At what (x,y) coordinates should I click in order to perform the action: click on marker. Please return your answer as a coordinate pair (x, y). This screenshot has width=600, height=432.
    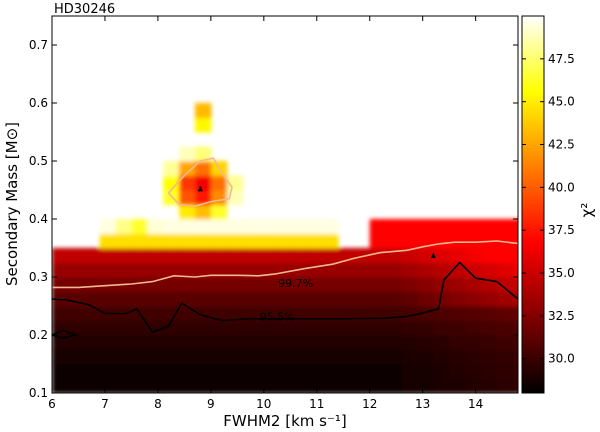
    Looking at the image, I should click on (433, 255).